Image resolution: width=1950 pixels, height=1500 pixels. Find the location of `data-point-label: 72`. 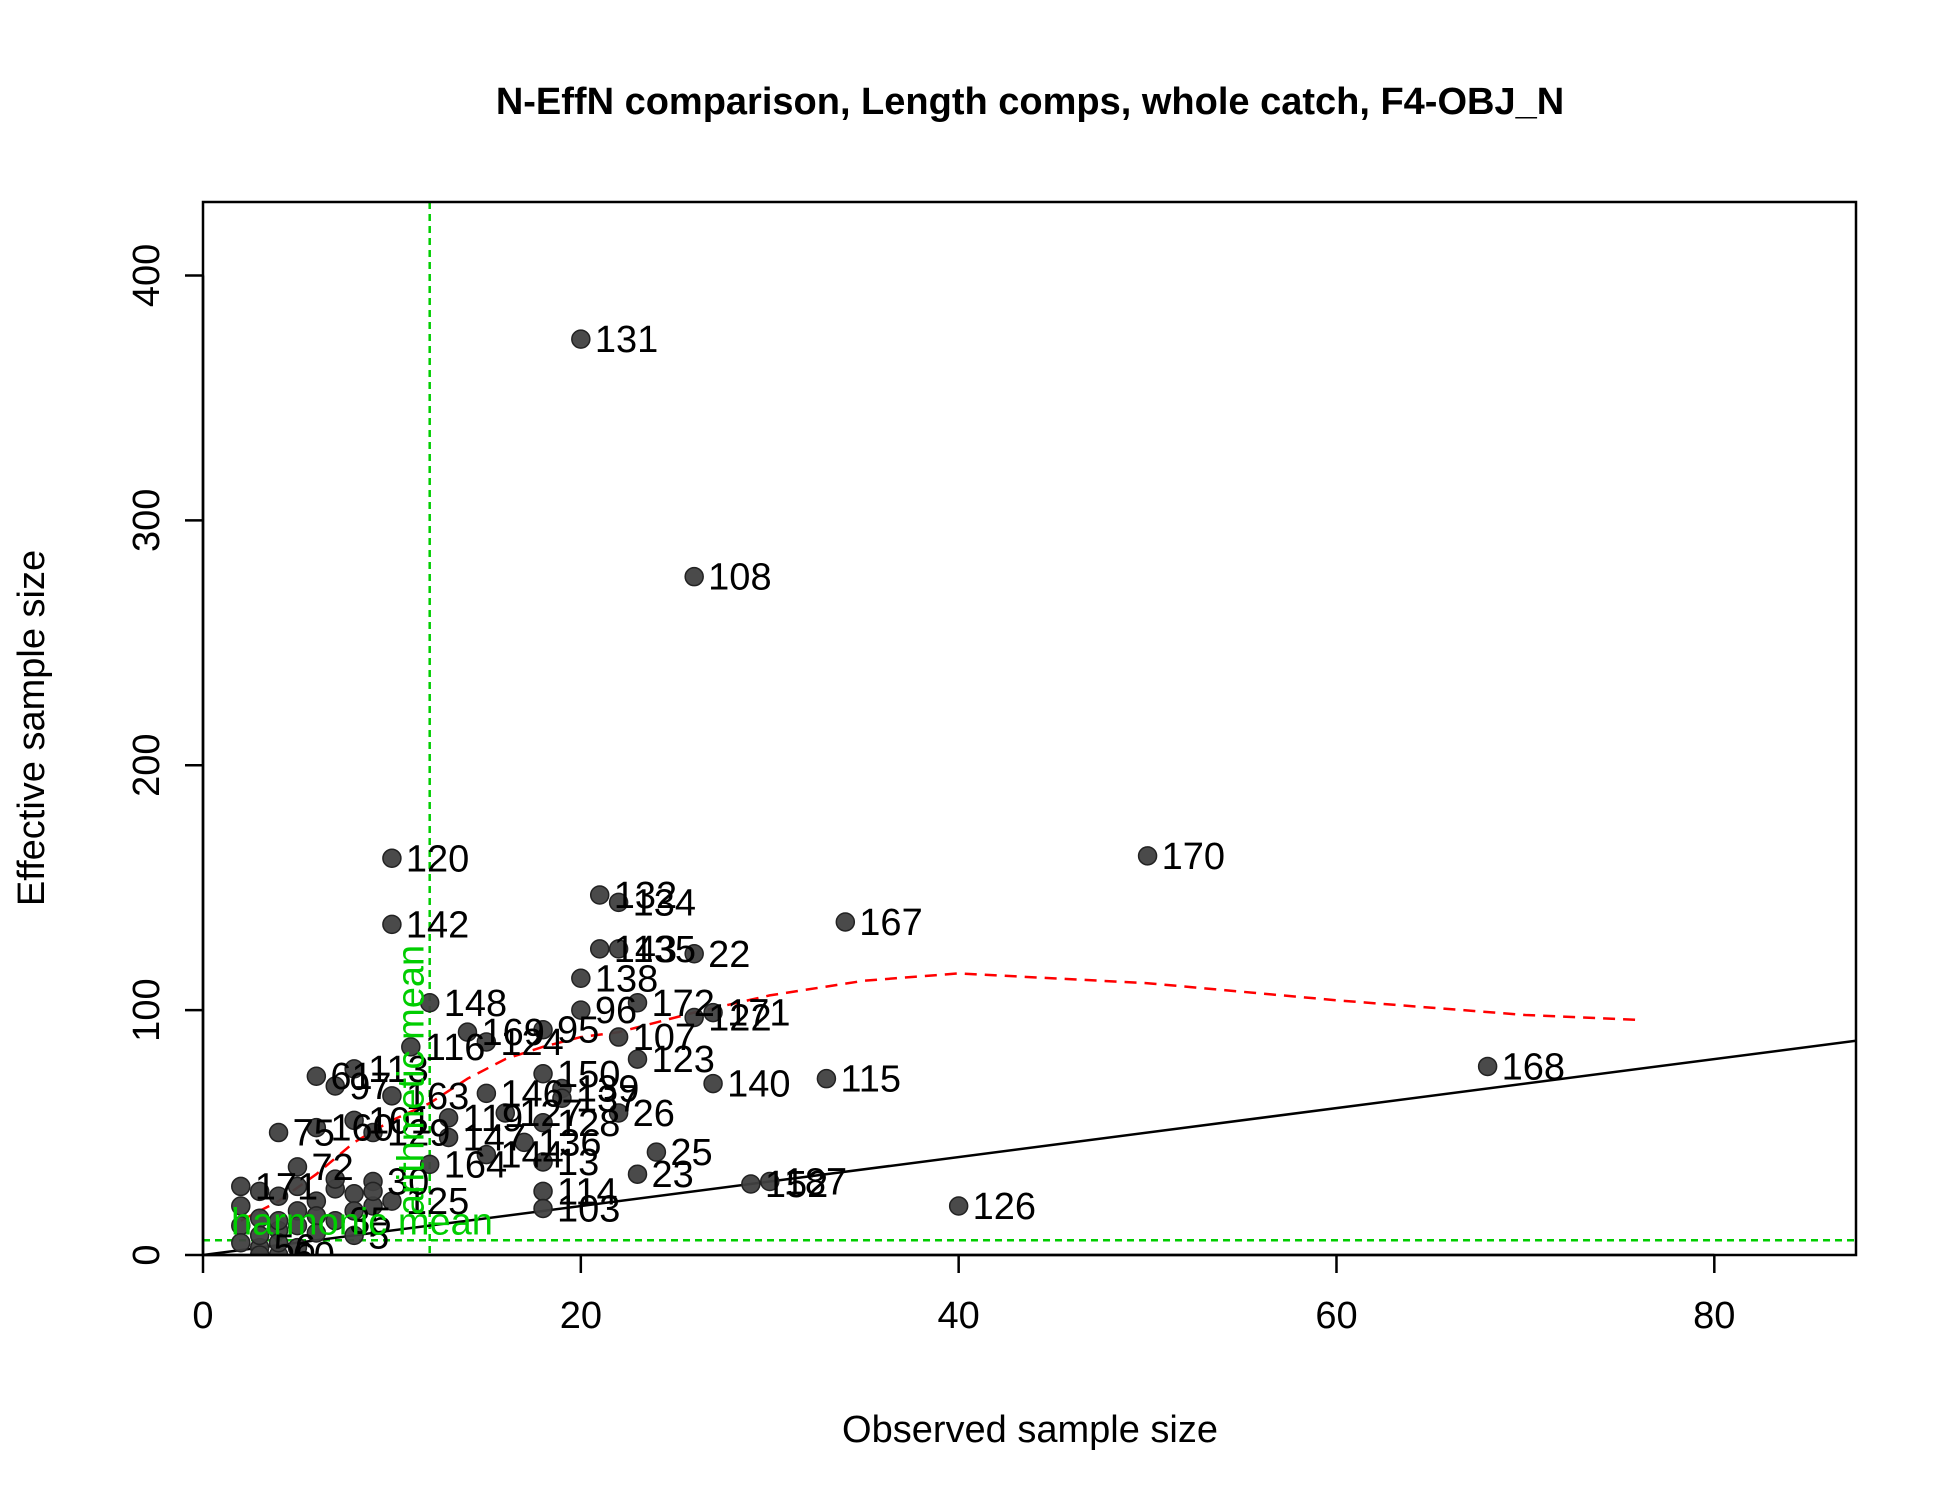

data-point-label: 72 is located at coordinates (332, 1168).